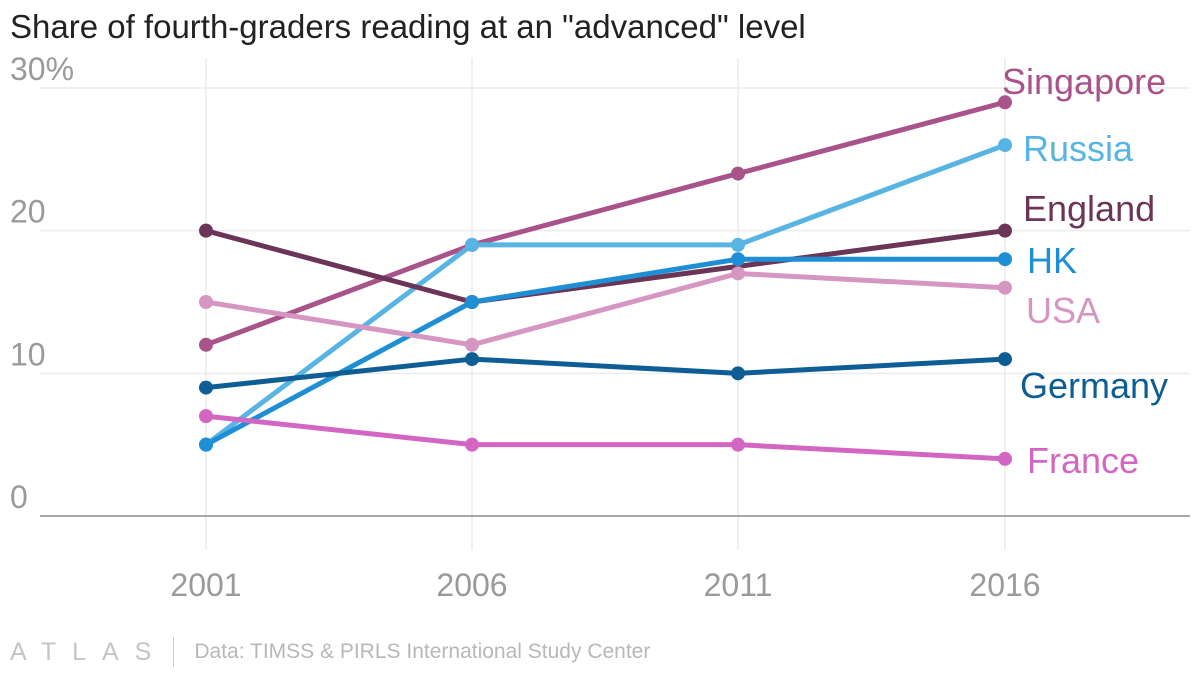 The height and width of the screenshot is (675, 1200). What do you see at coordinates (472, 244) in the screenshot?
I see `data-point-russia-2006` at bounding box center [472, 244].